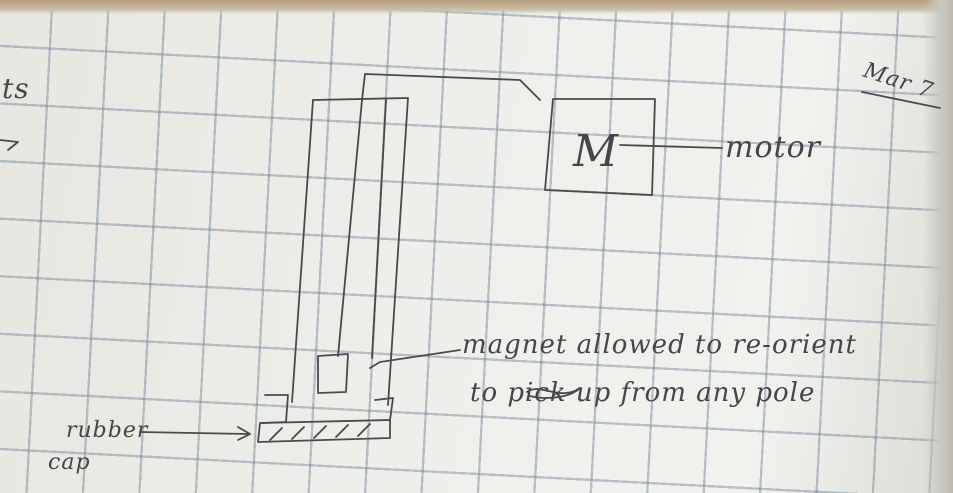 The height and width of the screenshot is (493, 953). I want to click on cap-left-post, so click(275, 409).